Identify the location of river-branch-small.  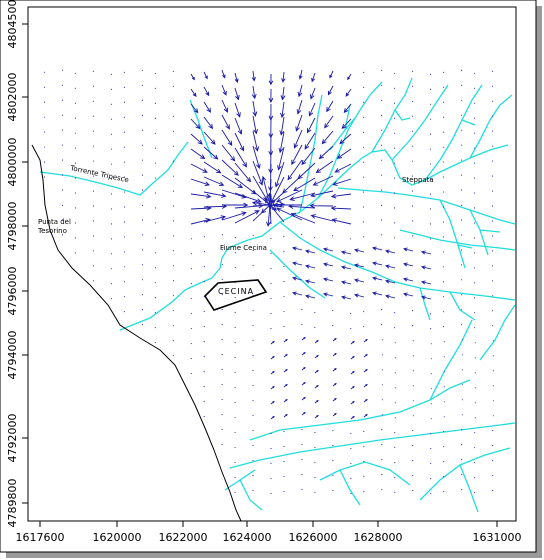
(297, 274).